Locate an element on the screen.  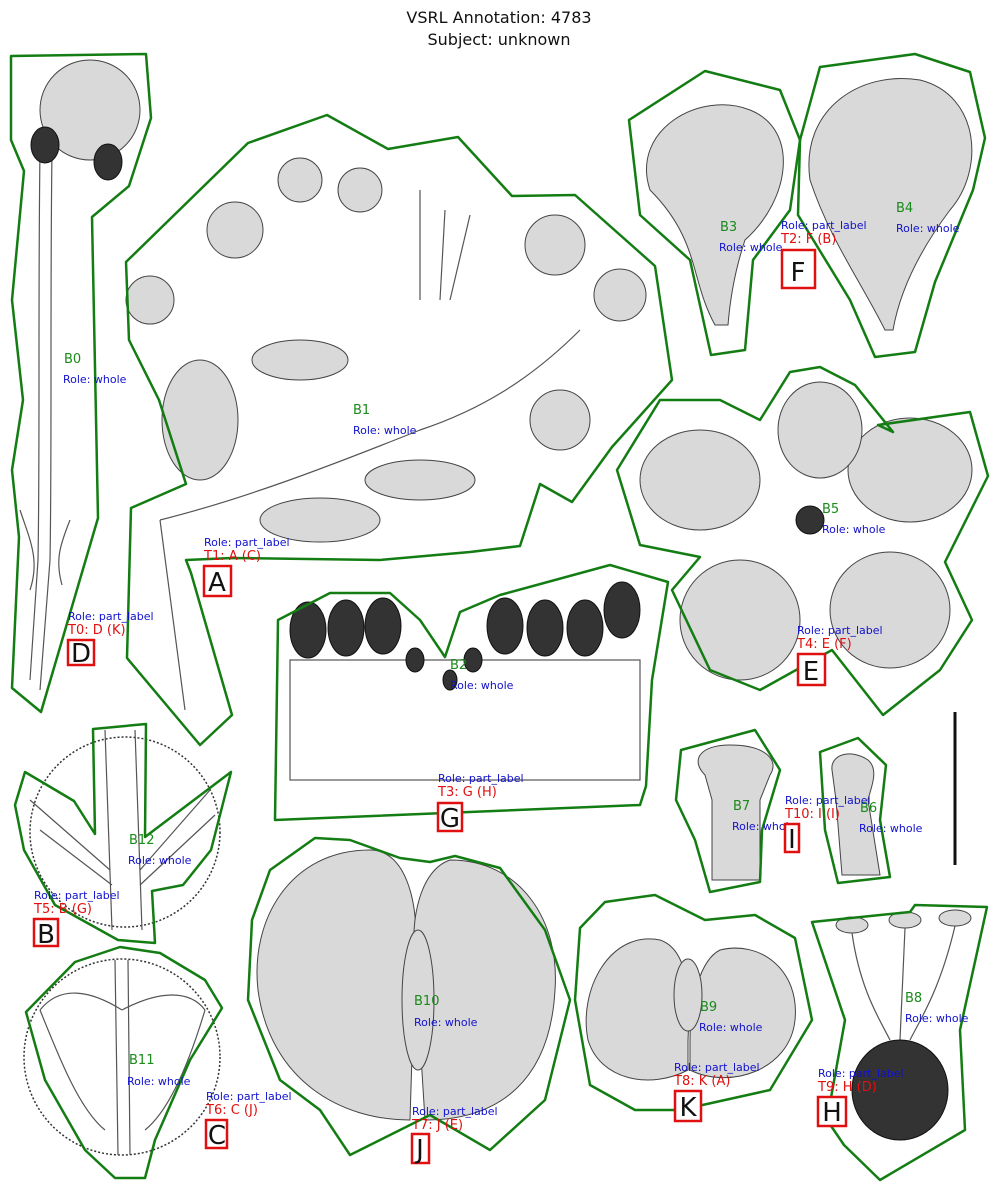
label-role-t2: Role: part_label is located at coordinates (824, 225).